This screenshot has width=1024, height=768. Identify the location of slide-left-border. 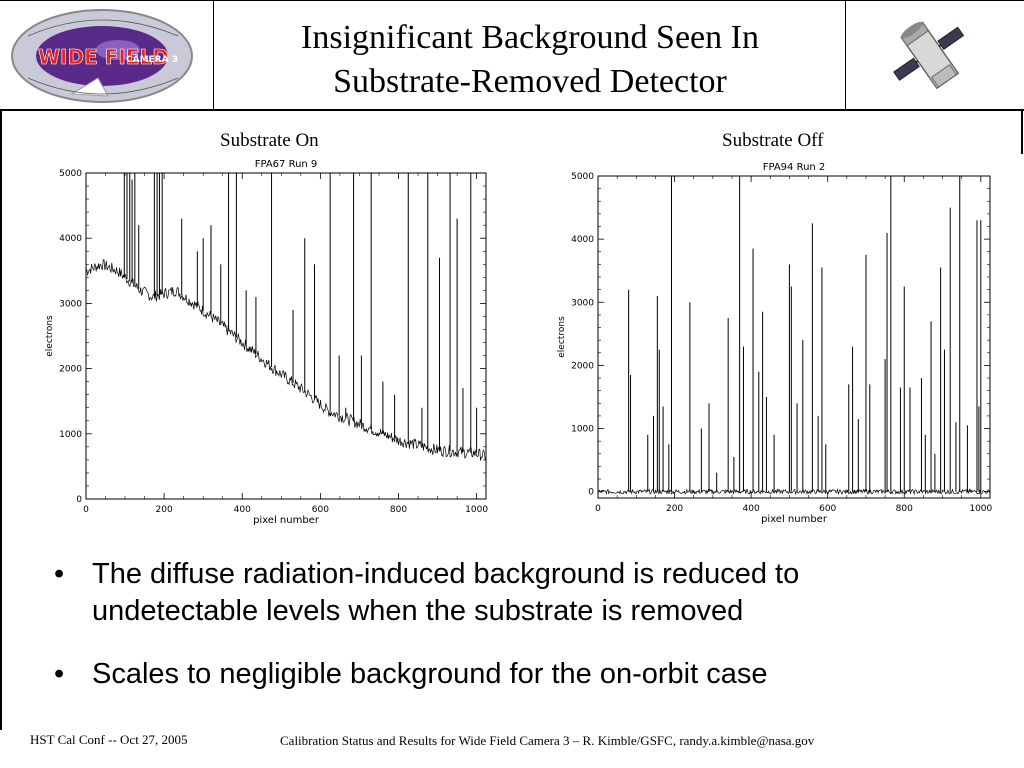
(1, 420).